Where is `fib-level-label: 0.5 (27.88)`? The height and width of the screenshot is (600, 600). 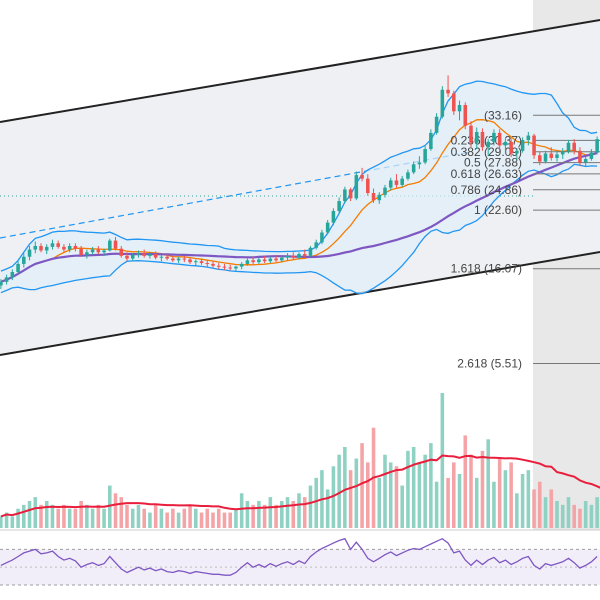 fib-level-label: 0.5 (27.88) is located at coordinates (493, 163).